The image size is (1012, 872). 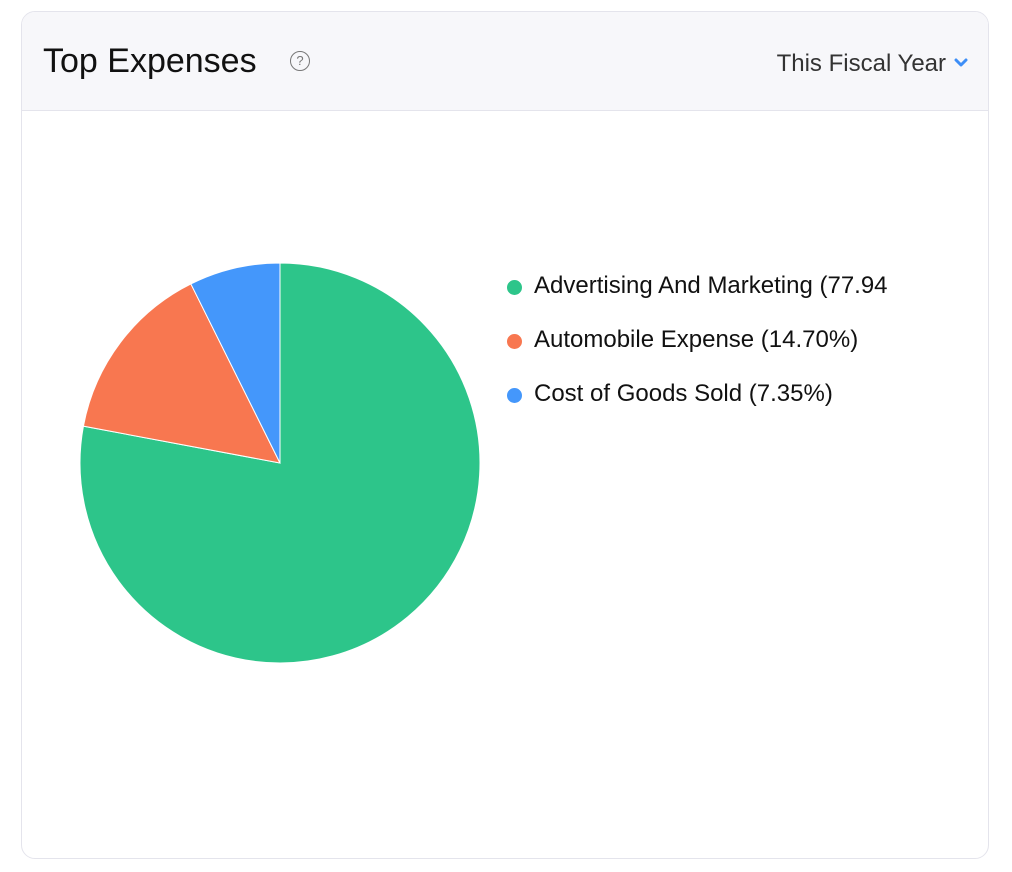 I want to click on legend-item: Automobile Expense (14.70%), so click(x=717, y=353).